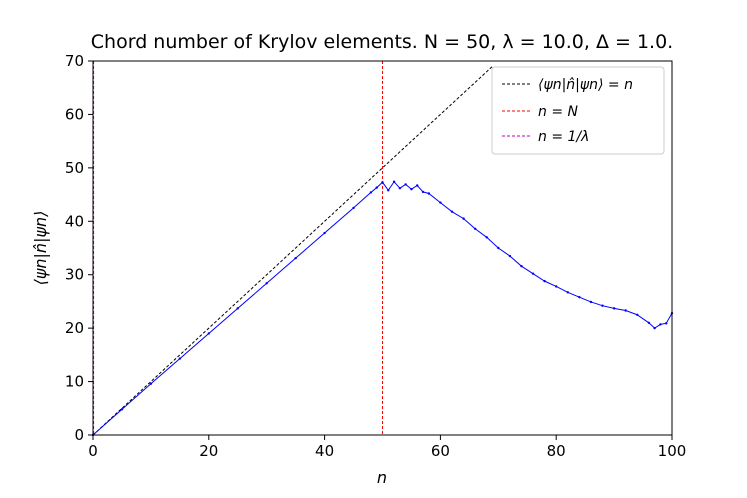  What do you see at coordinates (79, 248) in the screenshot?
I see `y-axis: 0 10 20 30 40 50 60 70` at bounding box center [79, 248].